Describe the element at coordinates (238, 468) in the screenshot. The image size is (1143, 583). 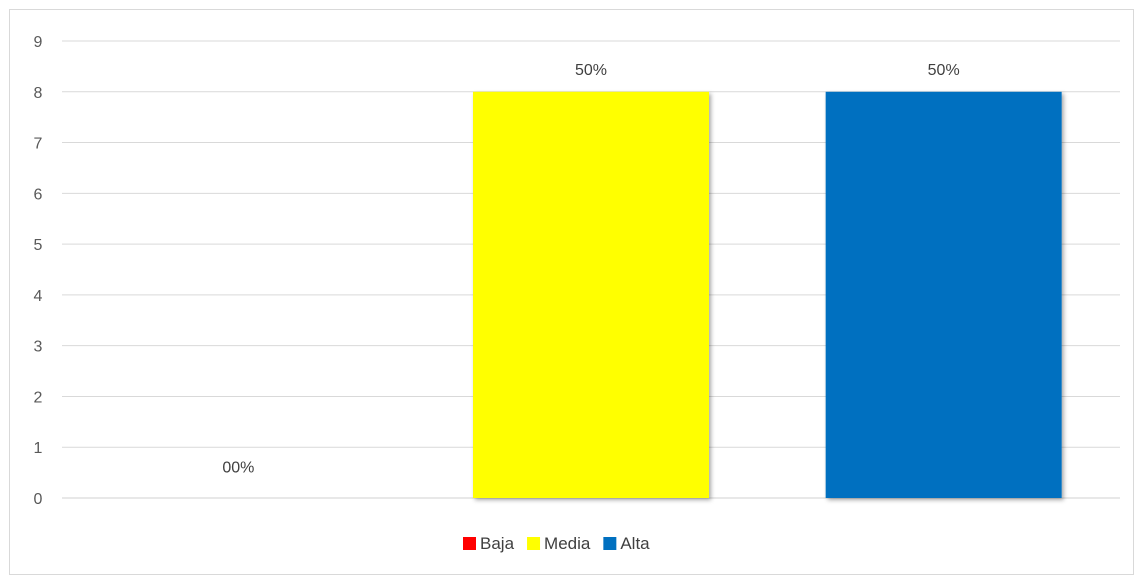
I see `data-label-baja: 00%` at that location.